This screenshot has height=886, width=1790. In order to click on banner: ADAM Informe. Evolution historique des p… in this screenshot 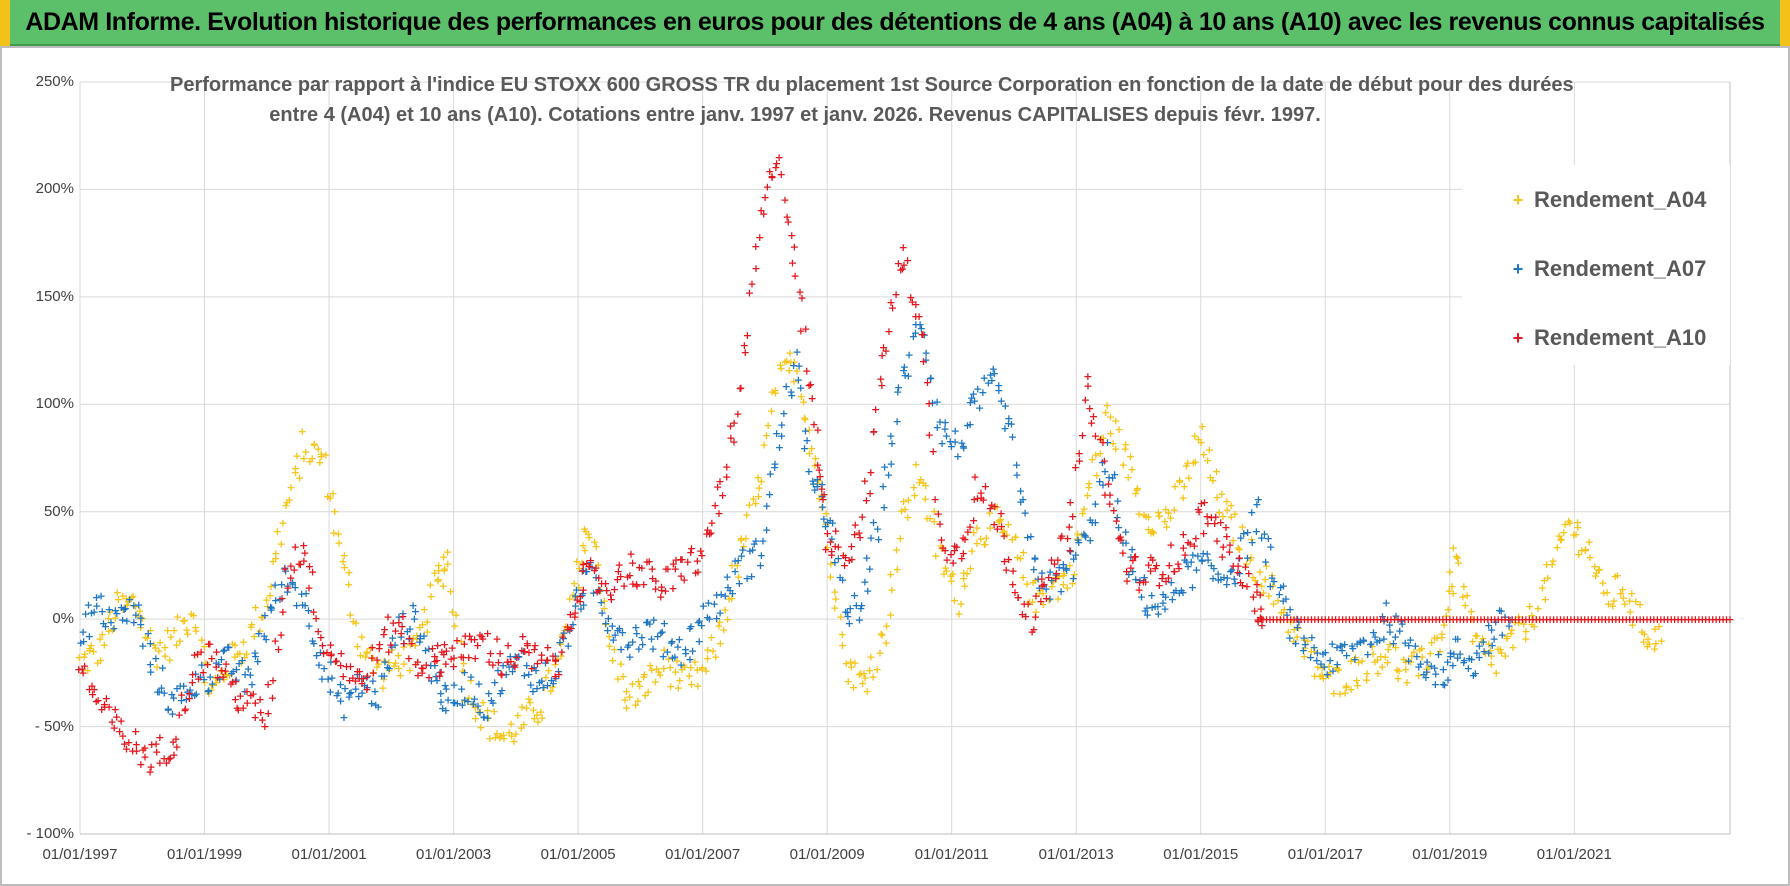, I will do `click(895, 23)`.